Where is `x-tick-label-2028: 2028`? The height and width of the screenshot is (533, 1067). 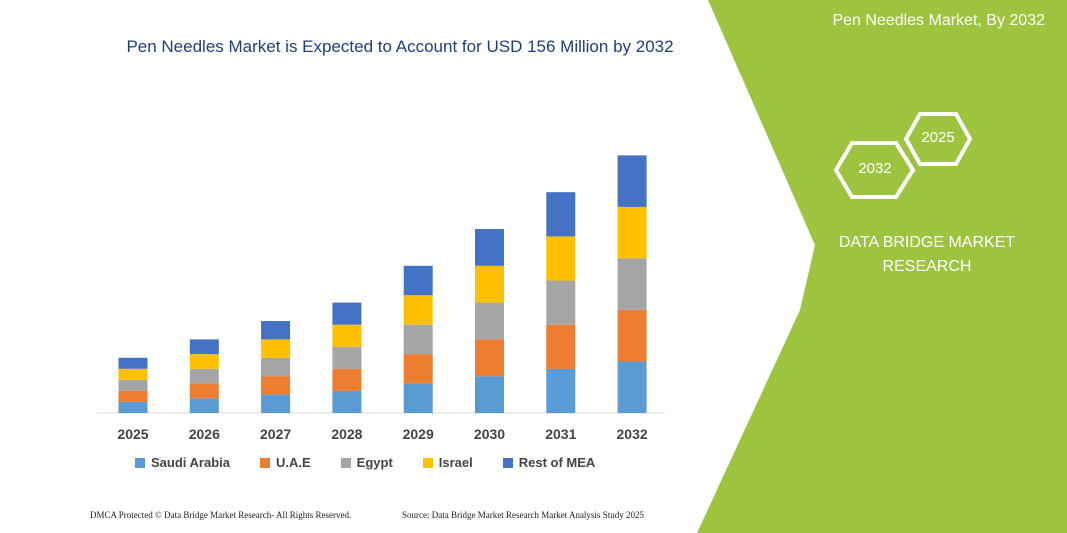
x-tick-label-2028: 2028 is located at coordinates (346, 434).